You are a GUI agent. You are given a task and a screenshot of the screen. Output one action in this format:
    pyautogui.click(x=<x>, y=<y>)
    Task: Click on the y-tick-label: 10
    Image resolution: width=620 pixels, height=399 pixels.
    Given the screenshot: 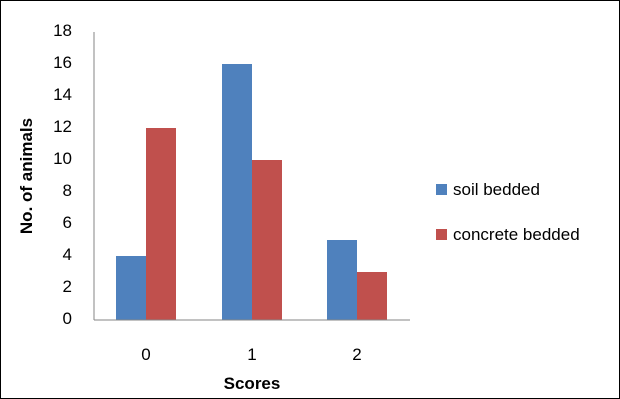 What is the action you would take?
    pyautogui.click(x=62, y=158)
    